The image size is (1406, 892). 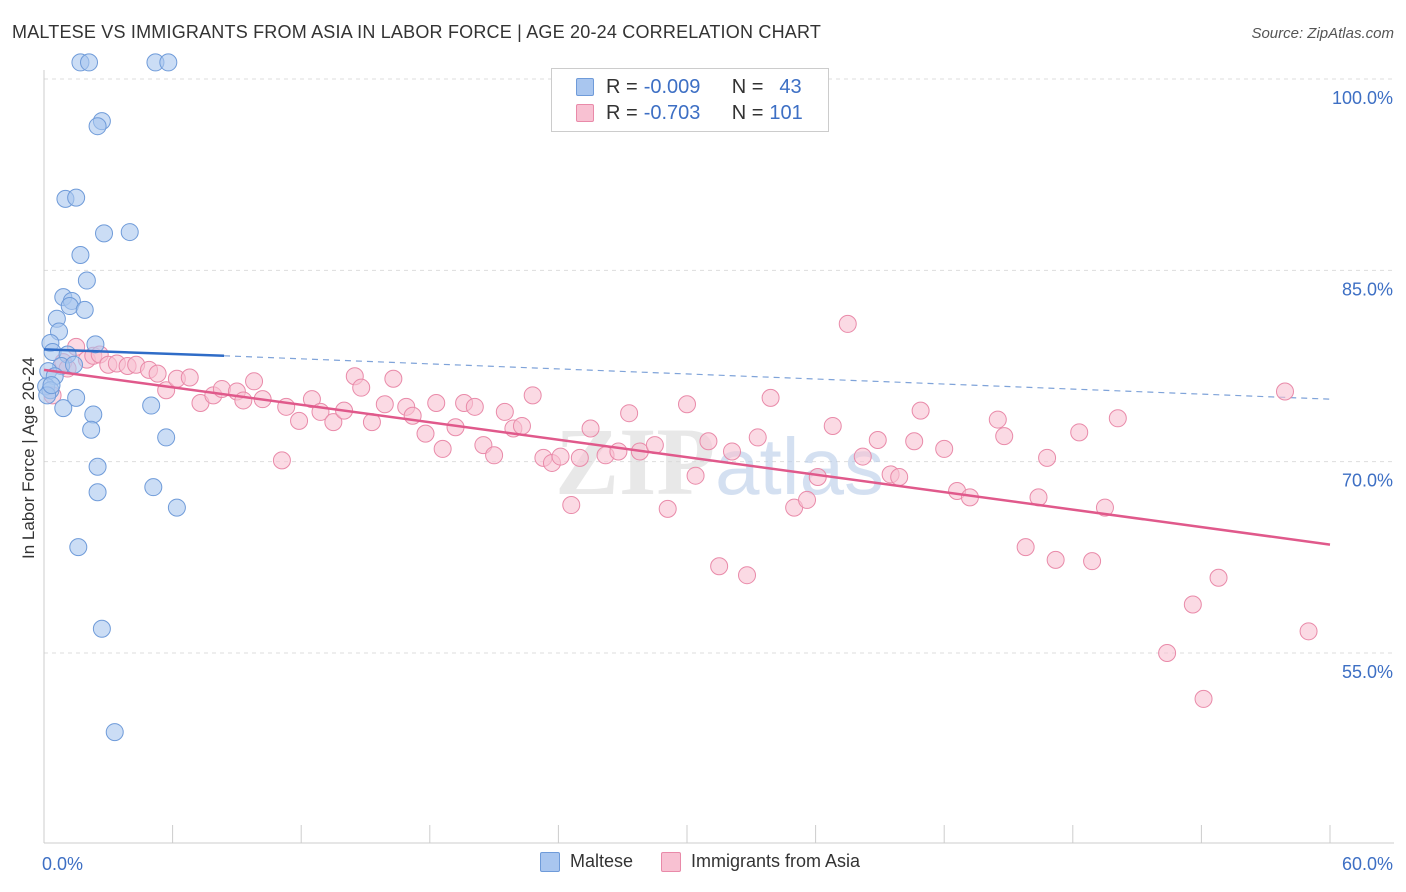 I want to click on series-swatch-maltese, so click(x=550, y=861).